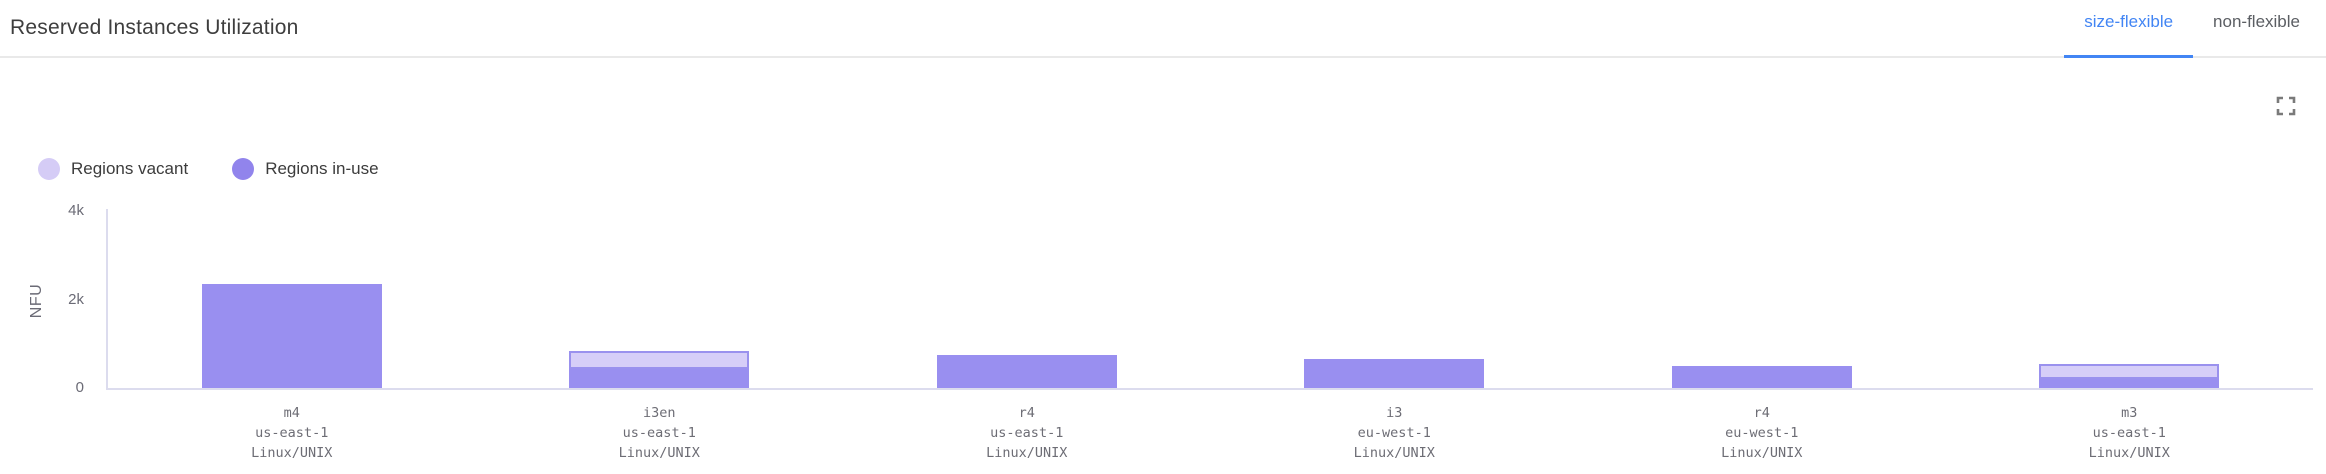 This screenshot has height=474, width=2326. I want to click on legend-item-regions-vacant: Regions vacant, so click(113, 169).